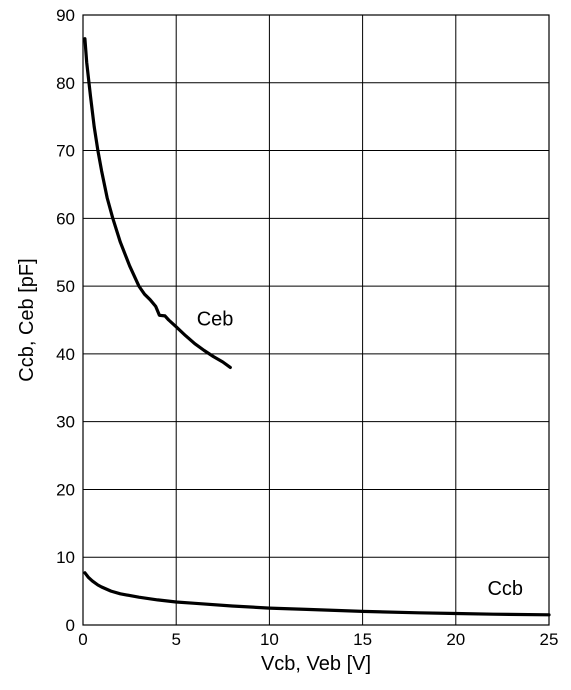  Describe the element at coordinates (70, 625) in the screenshot. I see `y-tick-label: 0` at that location.